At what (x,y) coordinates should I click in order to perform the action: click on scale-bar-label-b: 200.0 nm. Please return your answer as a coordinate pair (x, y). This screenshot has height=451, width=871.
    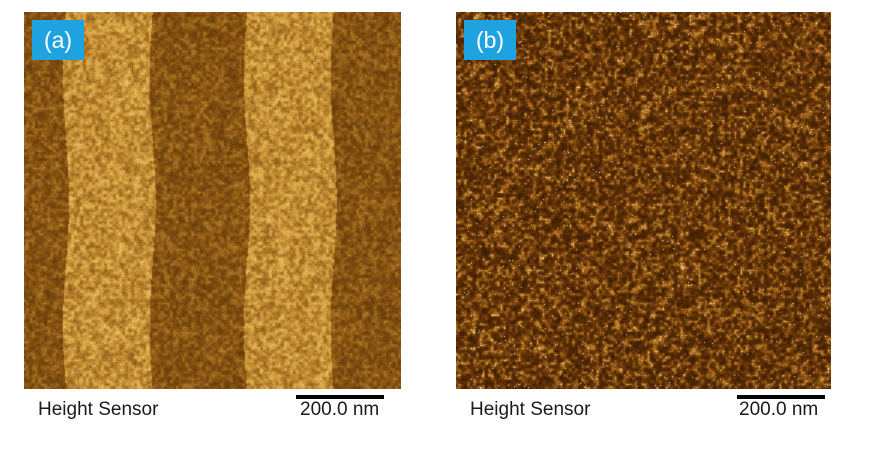
    Looking at the image, I should click on (779, 409).